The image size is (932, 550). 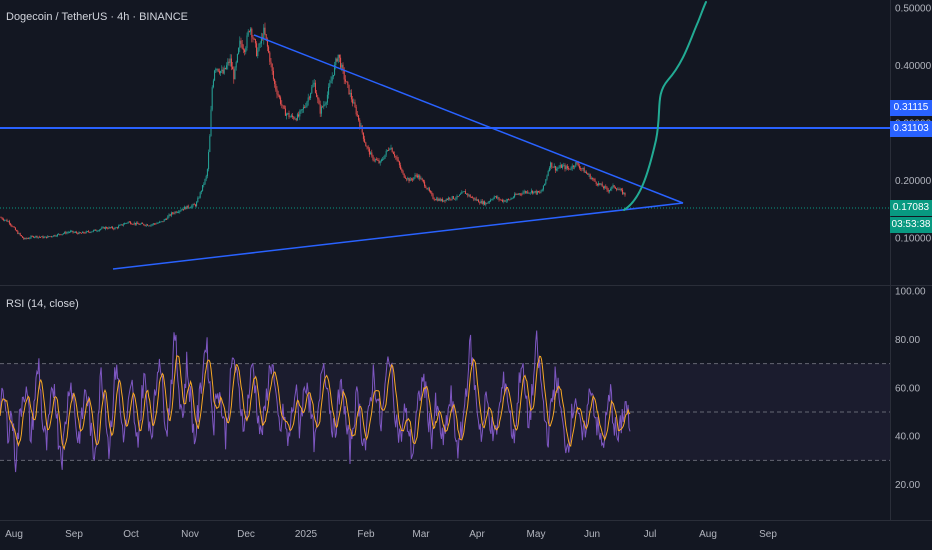 I want to click on level-price-badge-upper: 0.31115, so click(x=911, y=108).